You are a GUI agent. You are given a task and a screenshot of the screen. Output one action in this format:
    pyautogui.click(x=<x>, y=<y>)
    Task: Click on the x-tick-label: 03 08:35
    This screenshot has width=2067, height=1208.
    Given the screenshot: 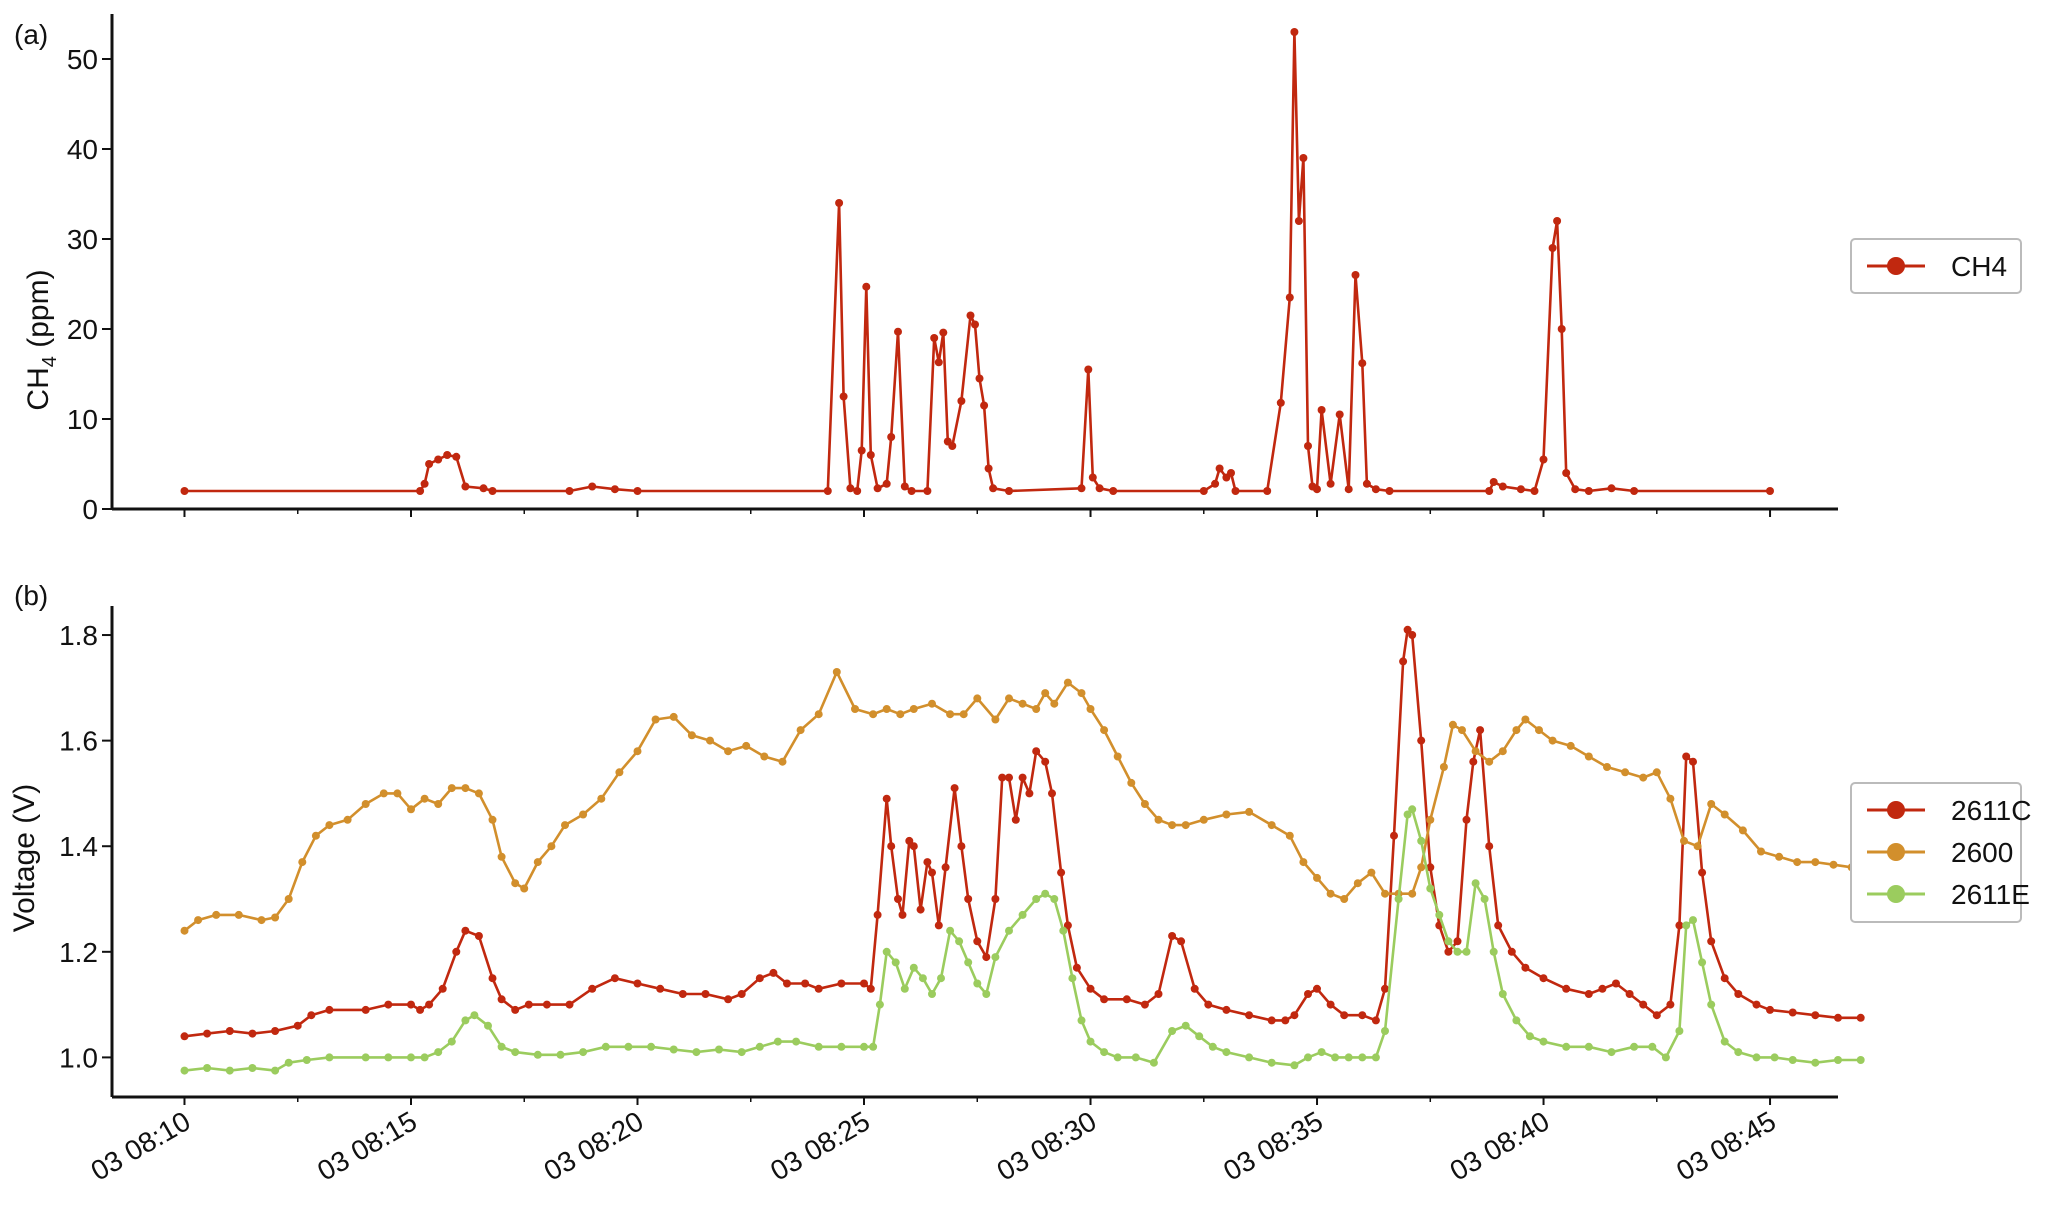 What is the action you would take?
    pyautogui.click(x=1273, y=1145)
    